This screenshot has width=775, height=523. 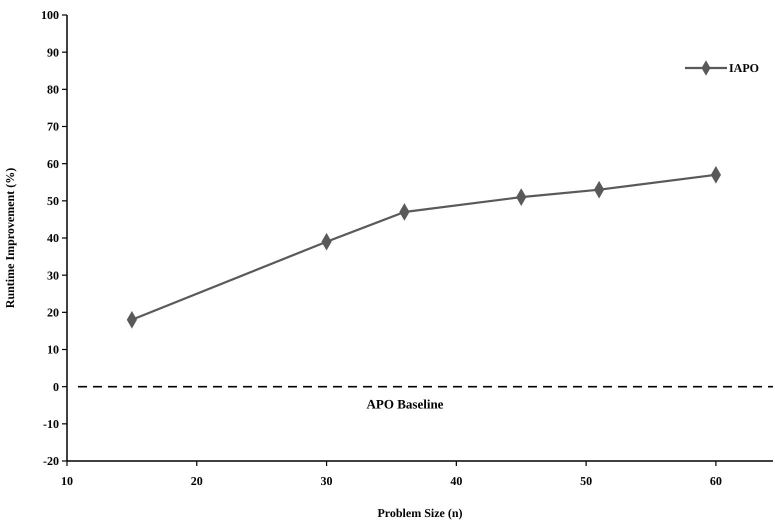 What do you see at coordinates (51, 461) in the screenshot?
I see `y-tick-label: -20` at bounding box center [51, 461].